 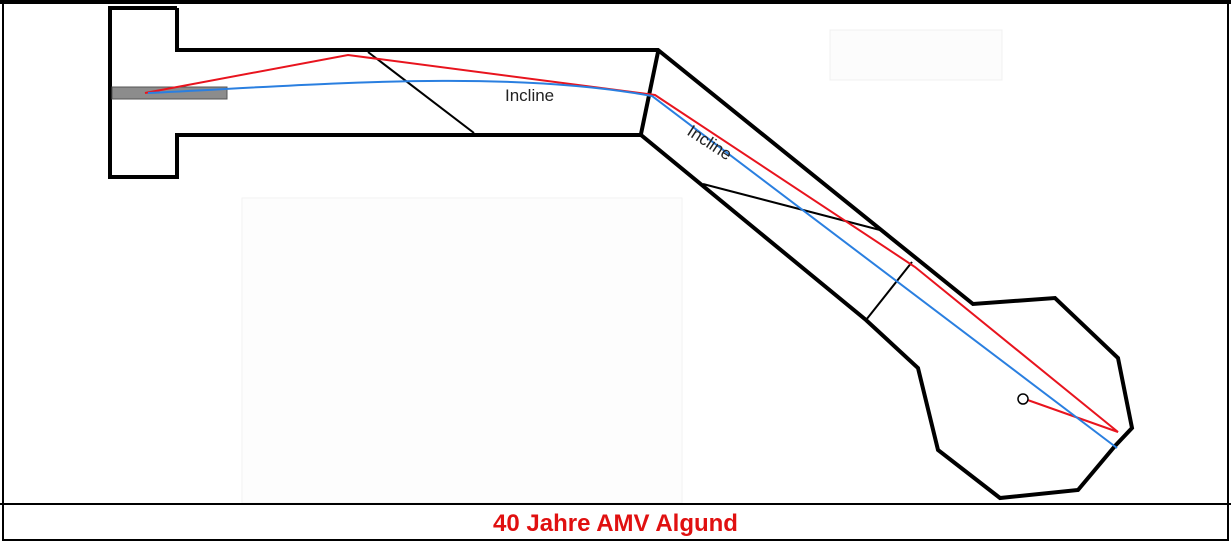 I want to click on segment-divider-bend, so click(x=649, y=93).